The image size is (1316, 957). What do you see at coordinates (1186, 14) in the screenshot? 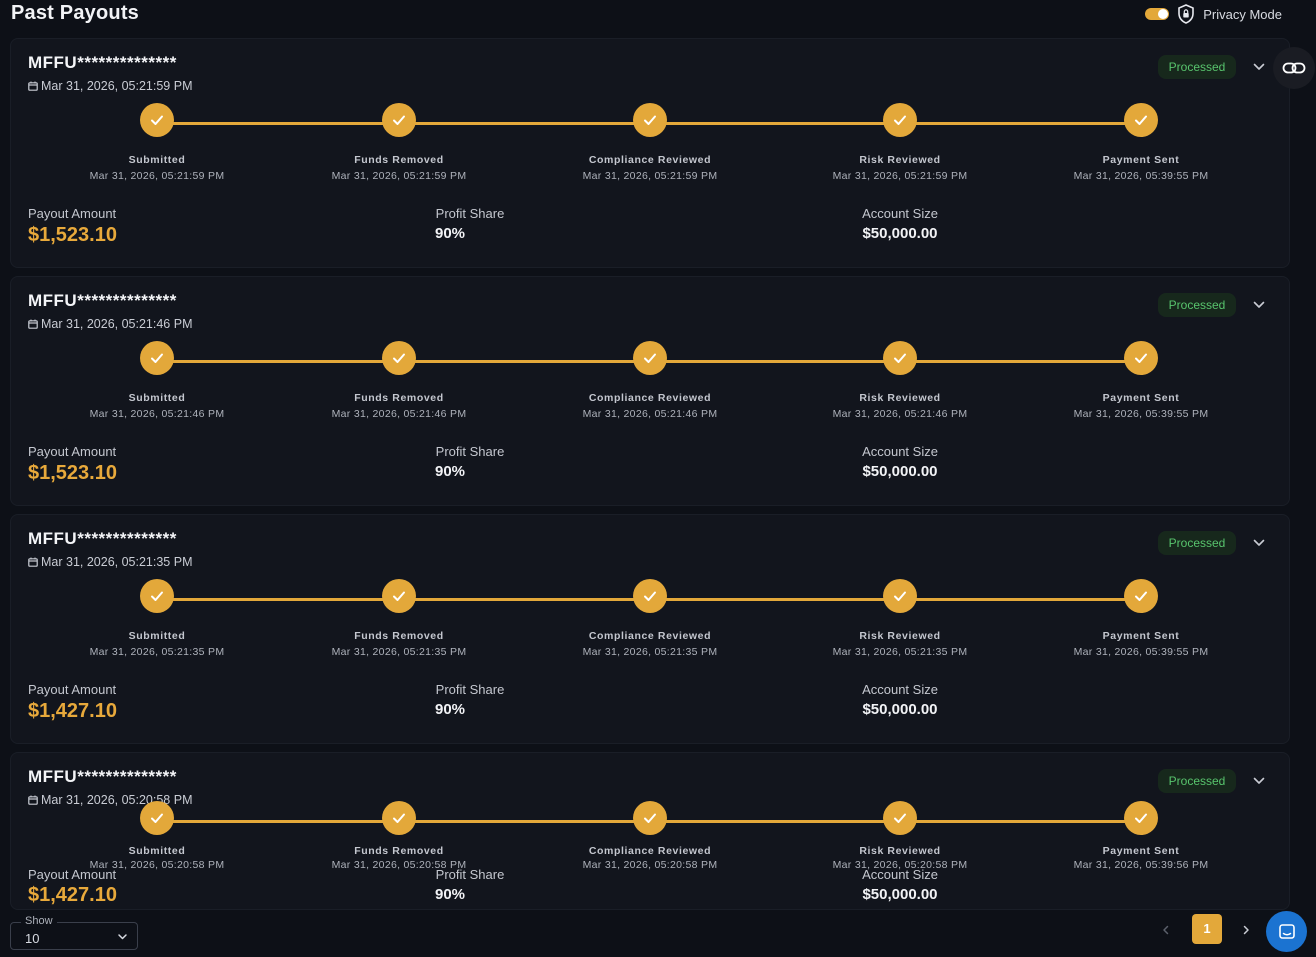
I see `shield-lock-icon` at bounding box center [1186, 14].